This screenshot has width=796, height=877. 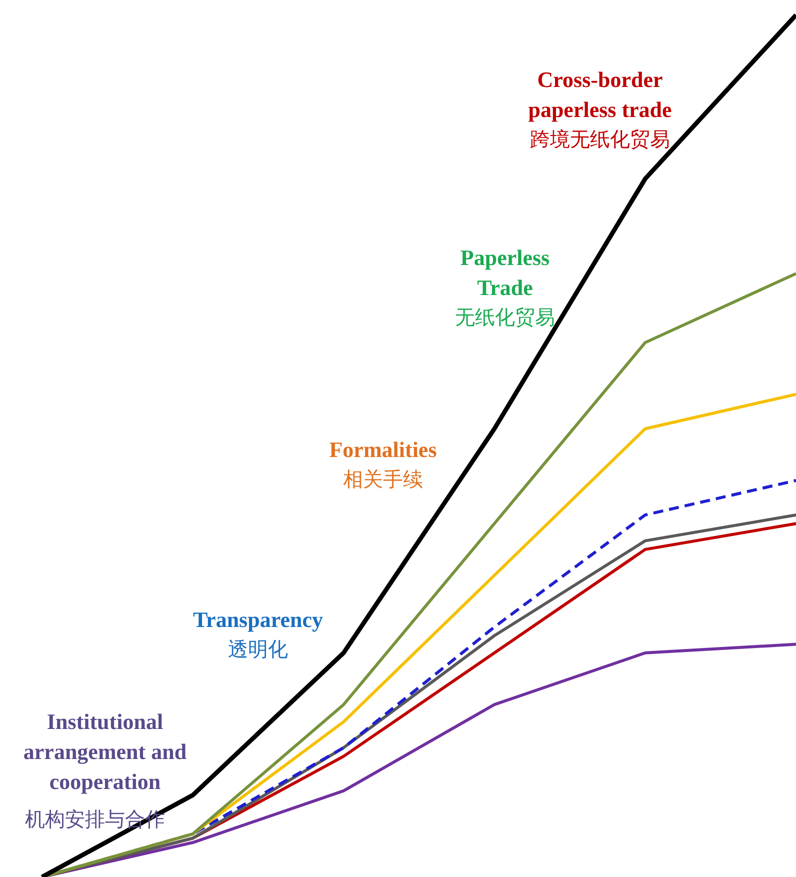 What do you see at coordinates (258, 634) in the screenshot?
I see `annotation: Transparency 透明化` at bounding box center [258, 634].